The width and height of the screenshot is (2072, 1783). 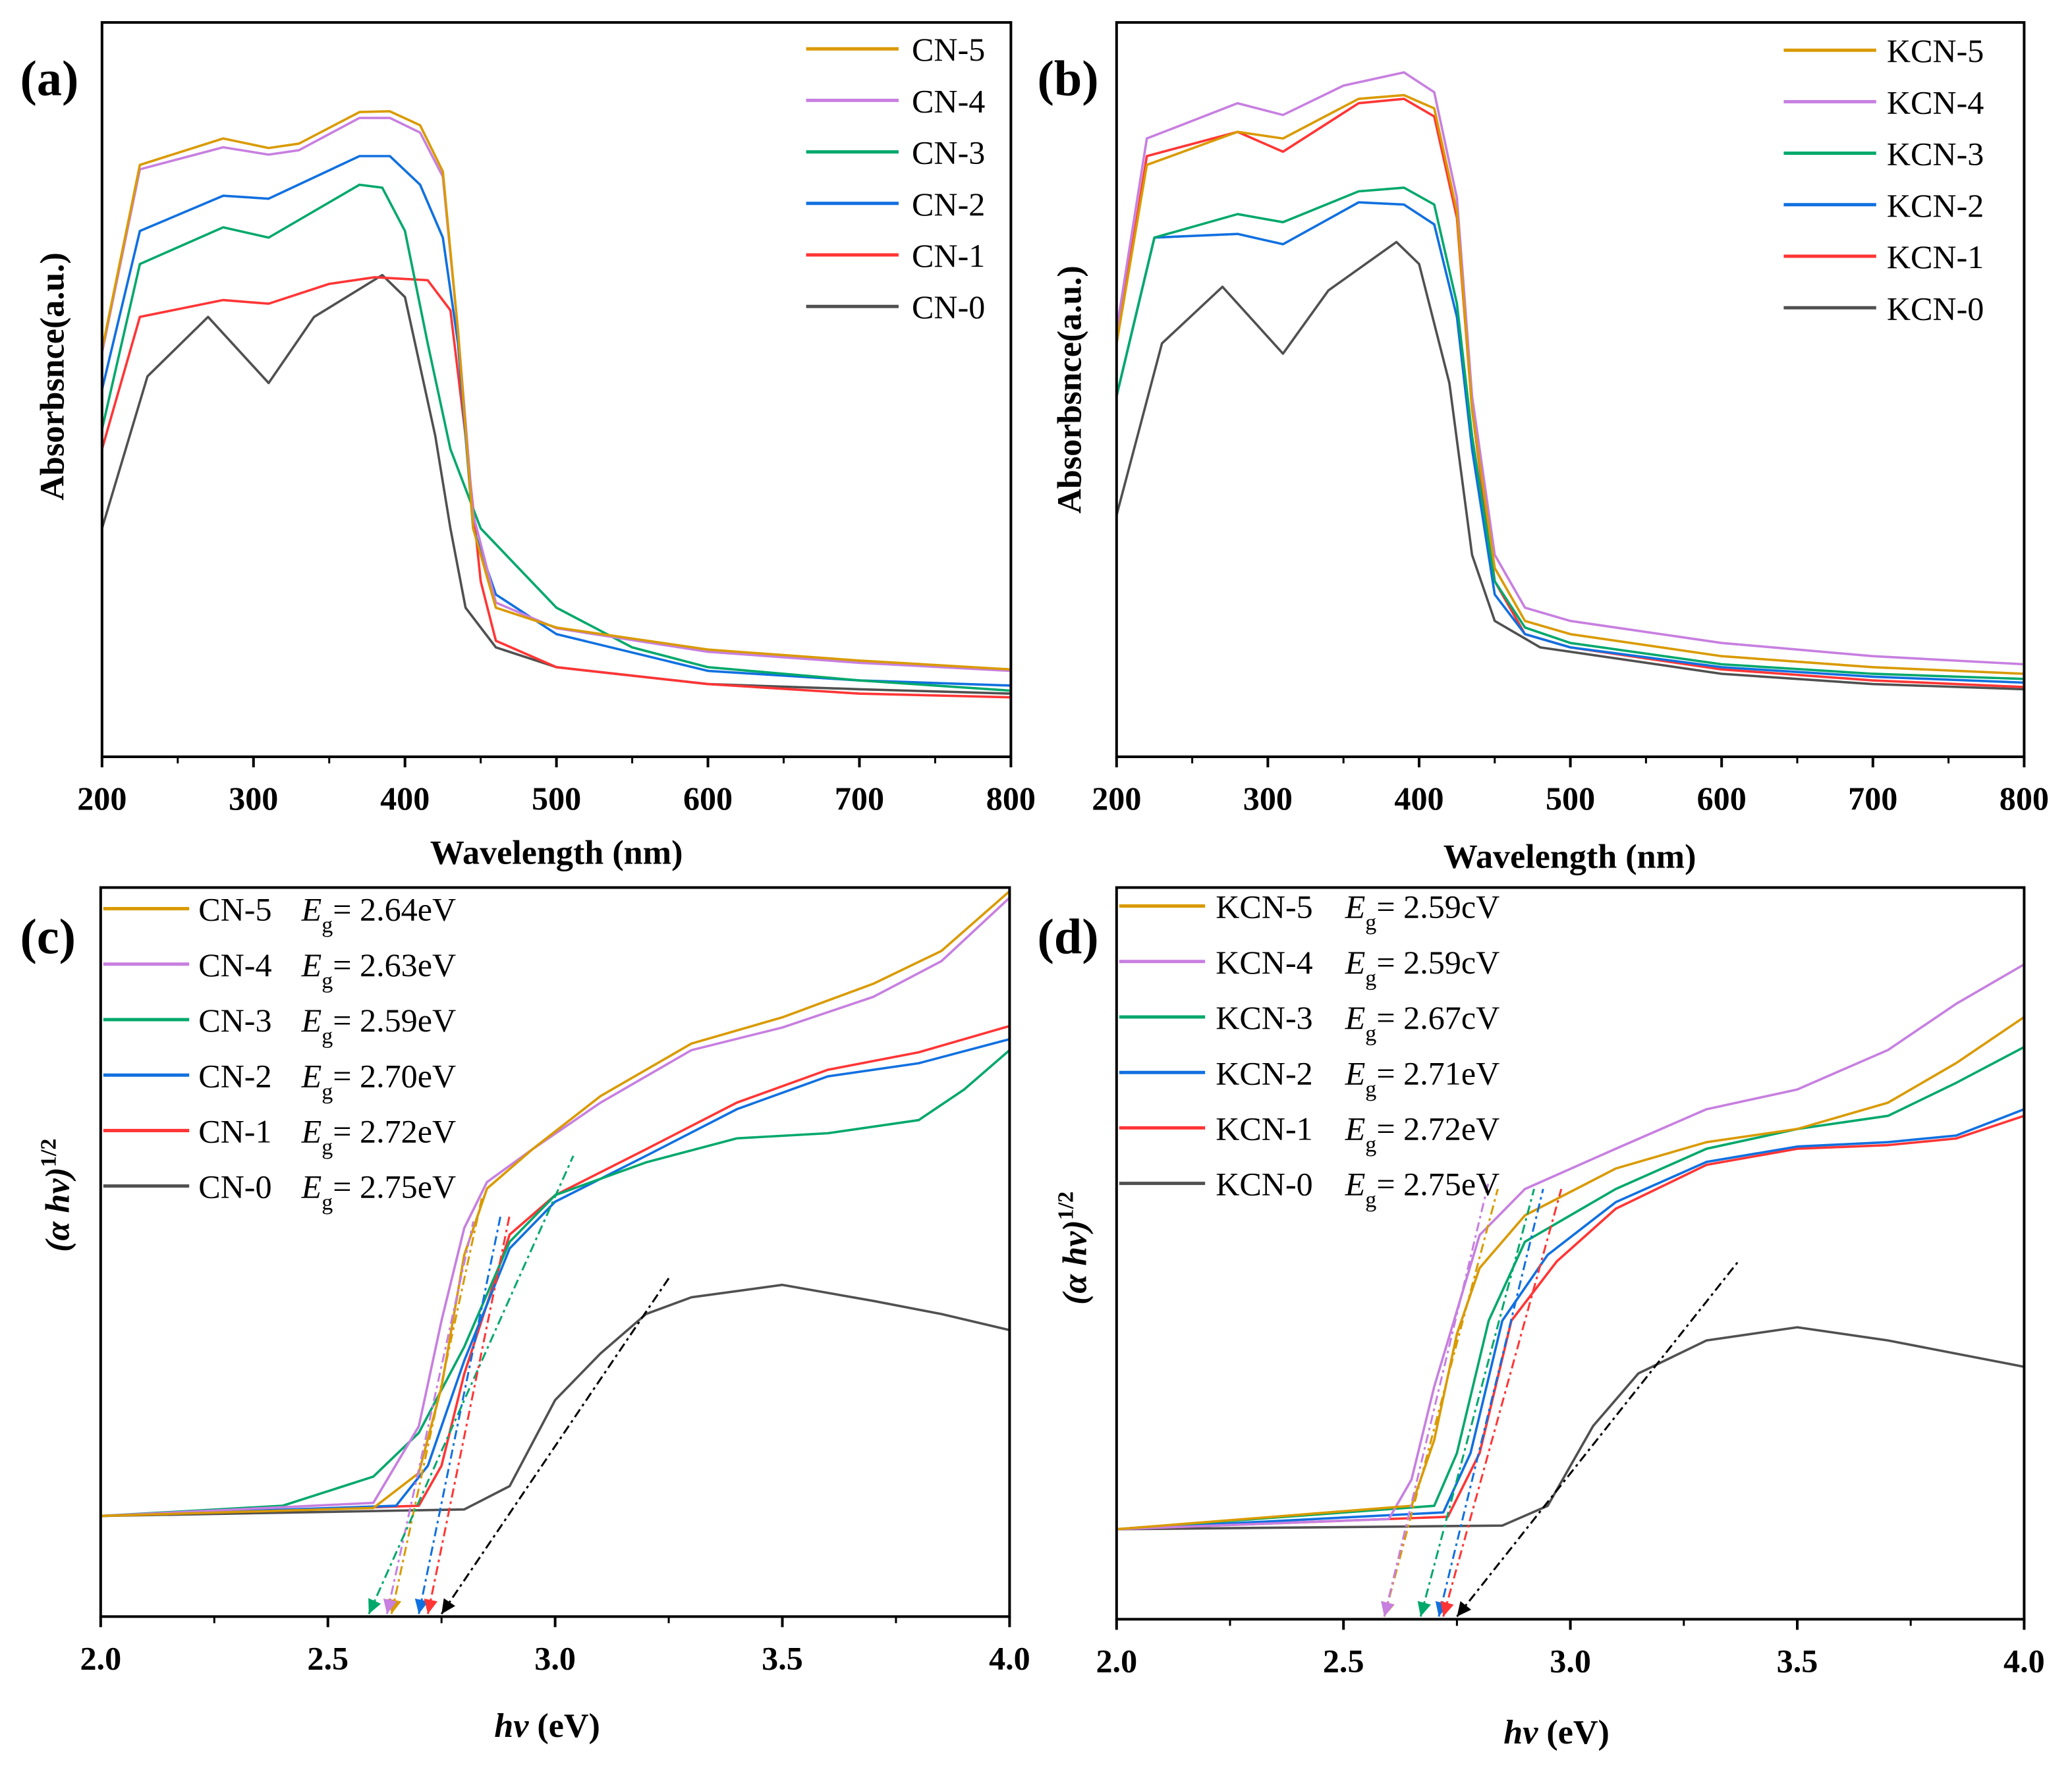 I want to click on legend-item: CN-5 Eg= 2.64eV, so click(x=279, y=914).